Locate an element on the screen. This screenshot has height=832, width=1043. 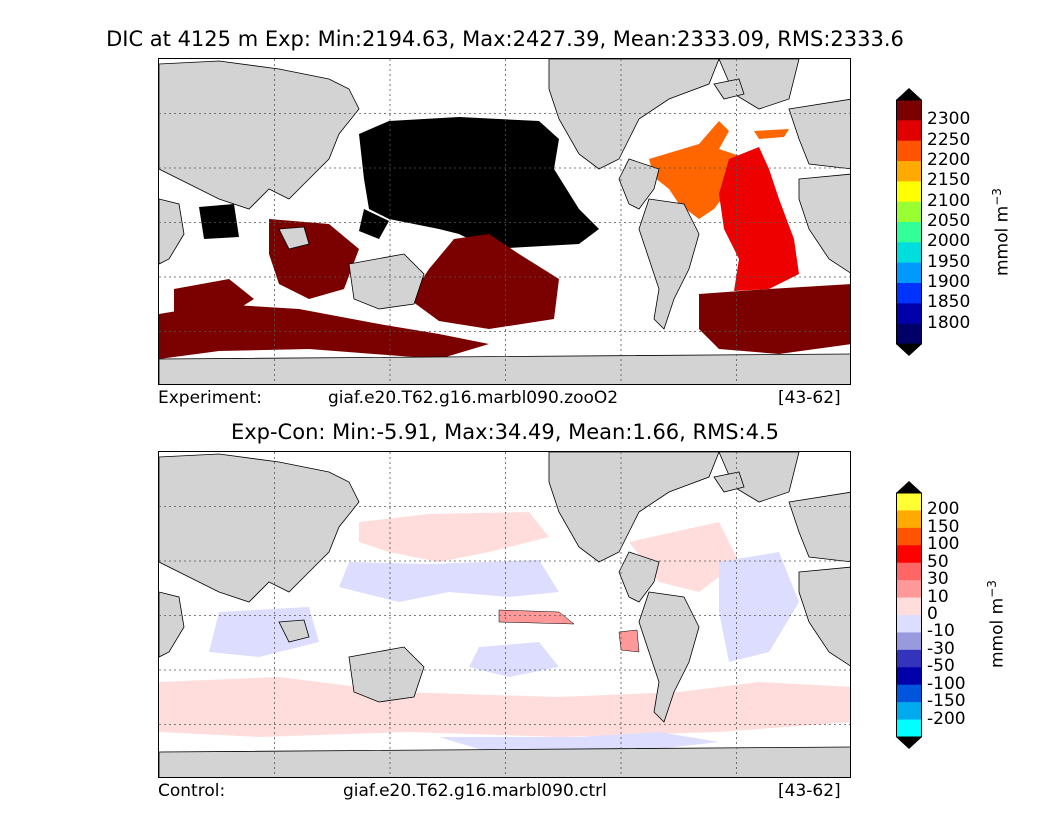
bottom-fill-southern-neg is located at coordinates (579, 742).